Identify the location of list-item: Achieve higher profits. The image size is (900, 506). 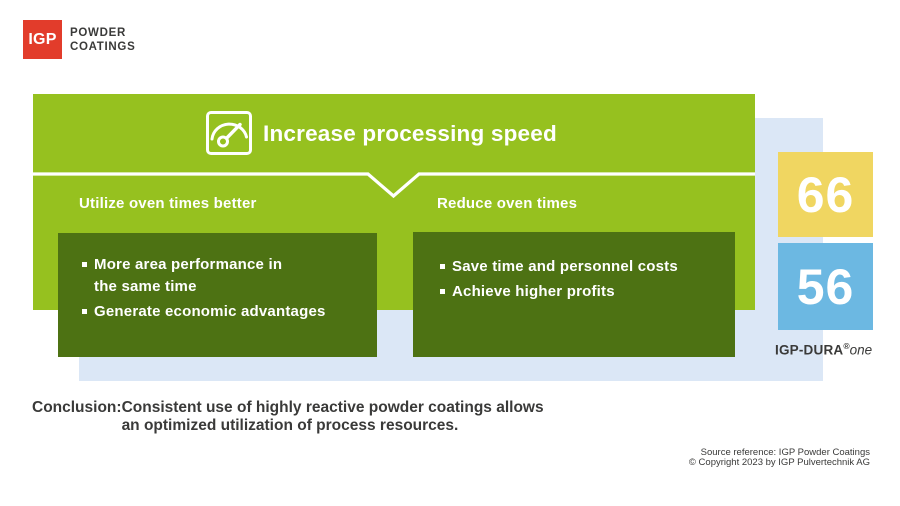
(582, 292).